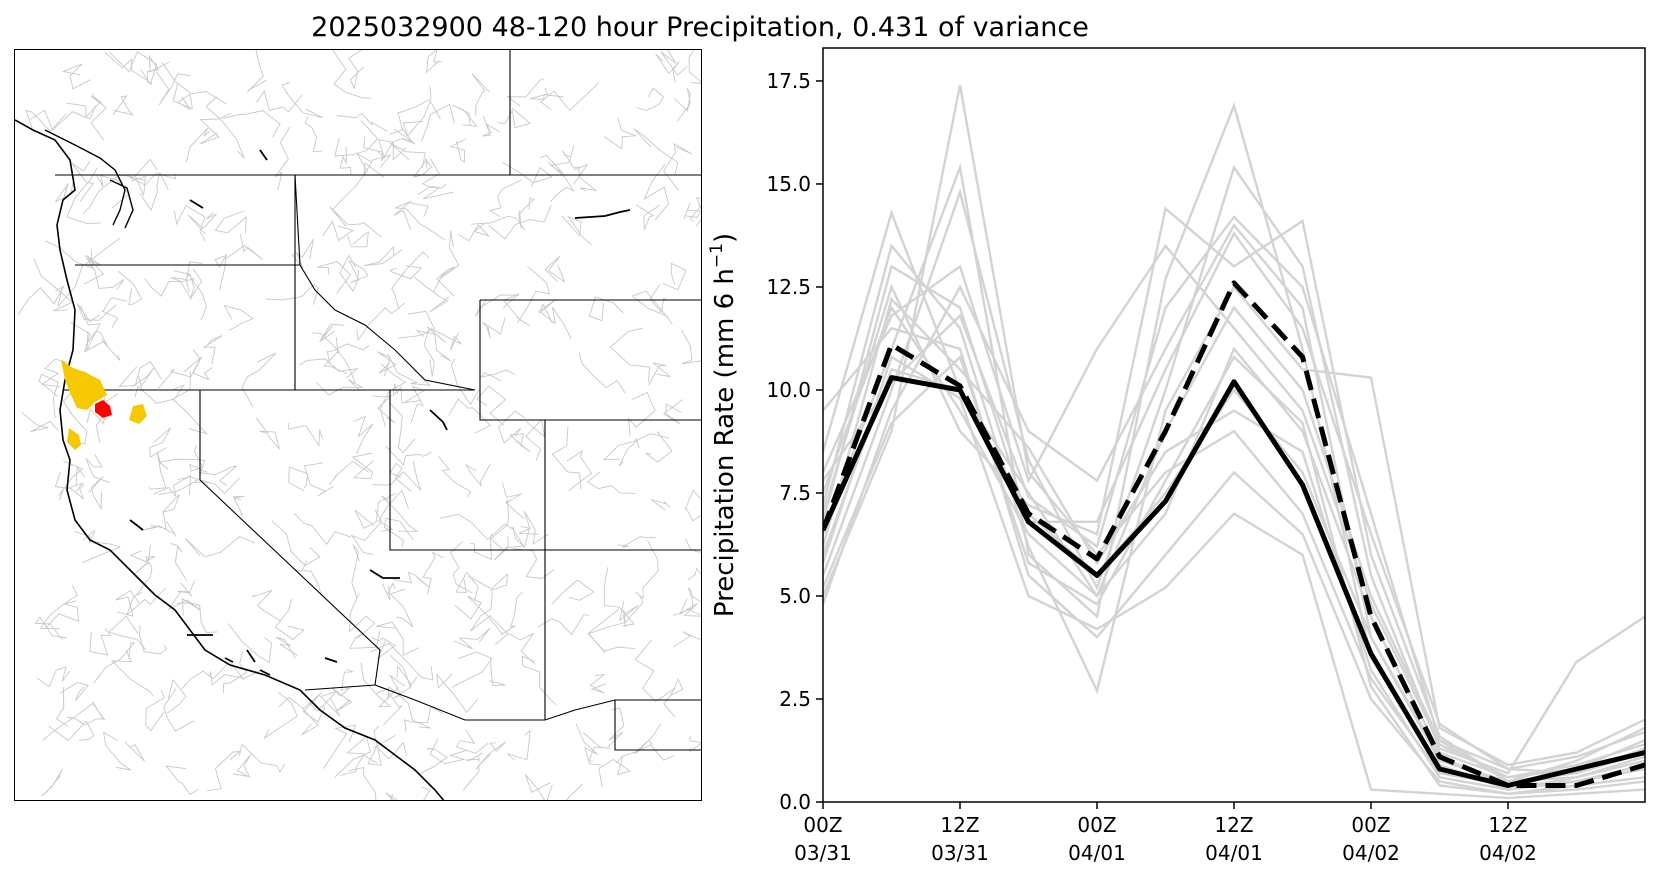 The image size is (1658, 883). I want to click on x-tick-label: 12Z, so click(1507, 825).